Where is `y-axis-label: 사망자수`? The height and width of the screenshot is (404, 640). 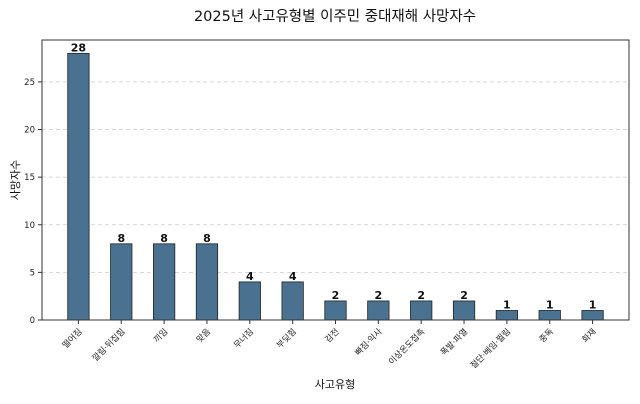 y-axis-label: 사망자수 is located at coordinates (15, 180).